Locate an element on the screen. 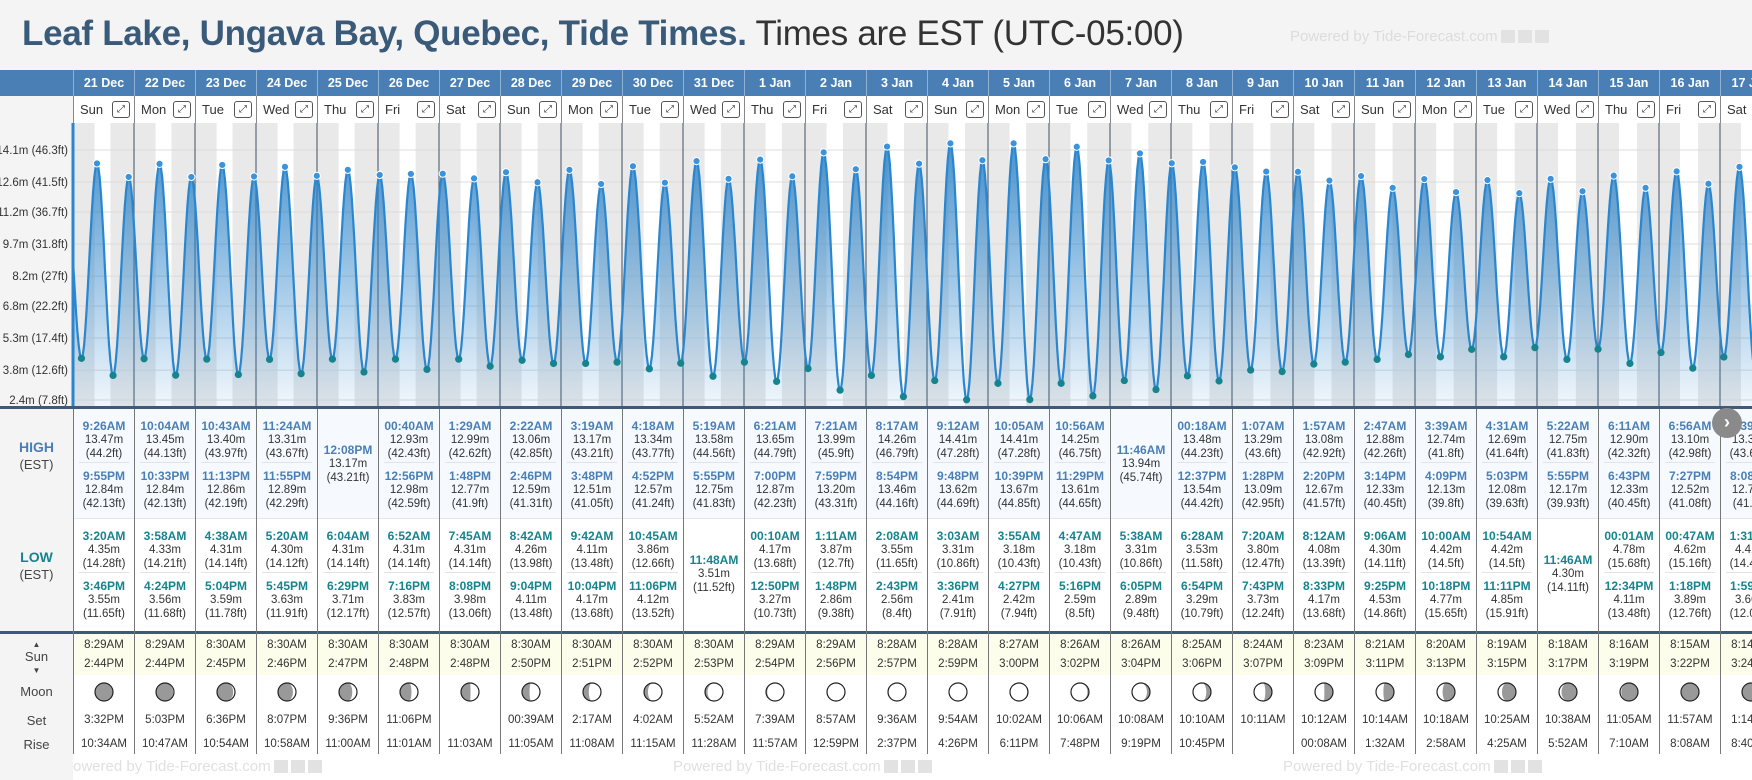 The width and height of the screenshot is (1752, 780). high-tide-height-ft: (42.62ft) is located at coordinates (470, 454).